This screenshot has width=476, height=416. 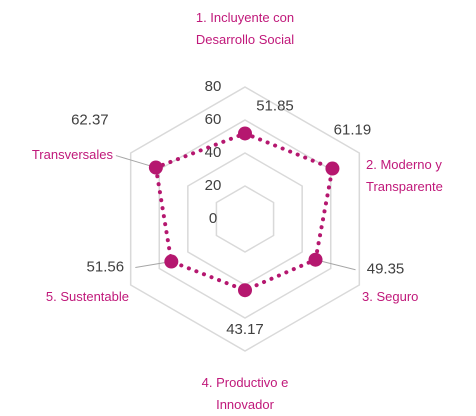 What do you see at coordinates (90, 120) in the screenshot?
I see `data-label: 62.37` at bounding box center [90, 120].